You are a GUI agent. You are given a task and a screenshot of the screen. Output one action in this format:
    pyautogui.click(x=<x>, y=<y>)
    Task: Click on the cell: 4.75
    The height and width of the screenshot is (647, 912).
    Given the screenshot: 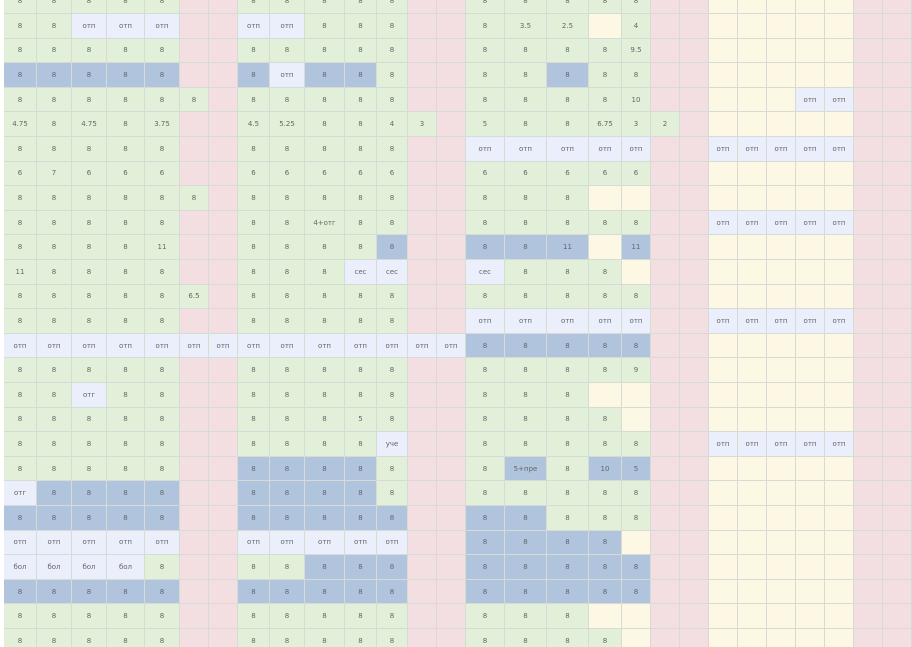 What is the action you would take?
    pyautogui.click(x=89, y=124)
    